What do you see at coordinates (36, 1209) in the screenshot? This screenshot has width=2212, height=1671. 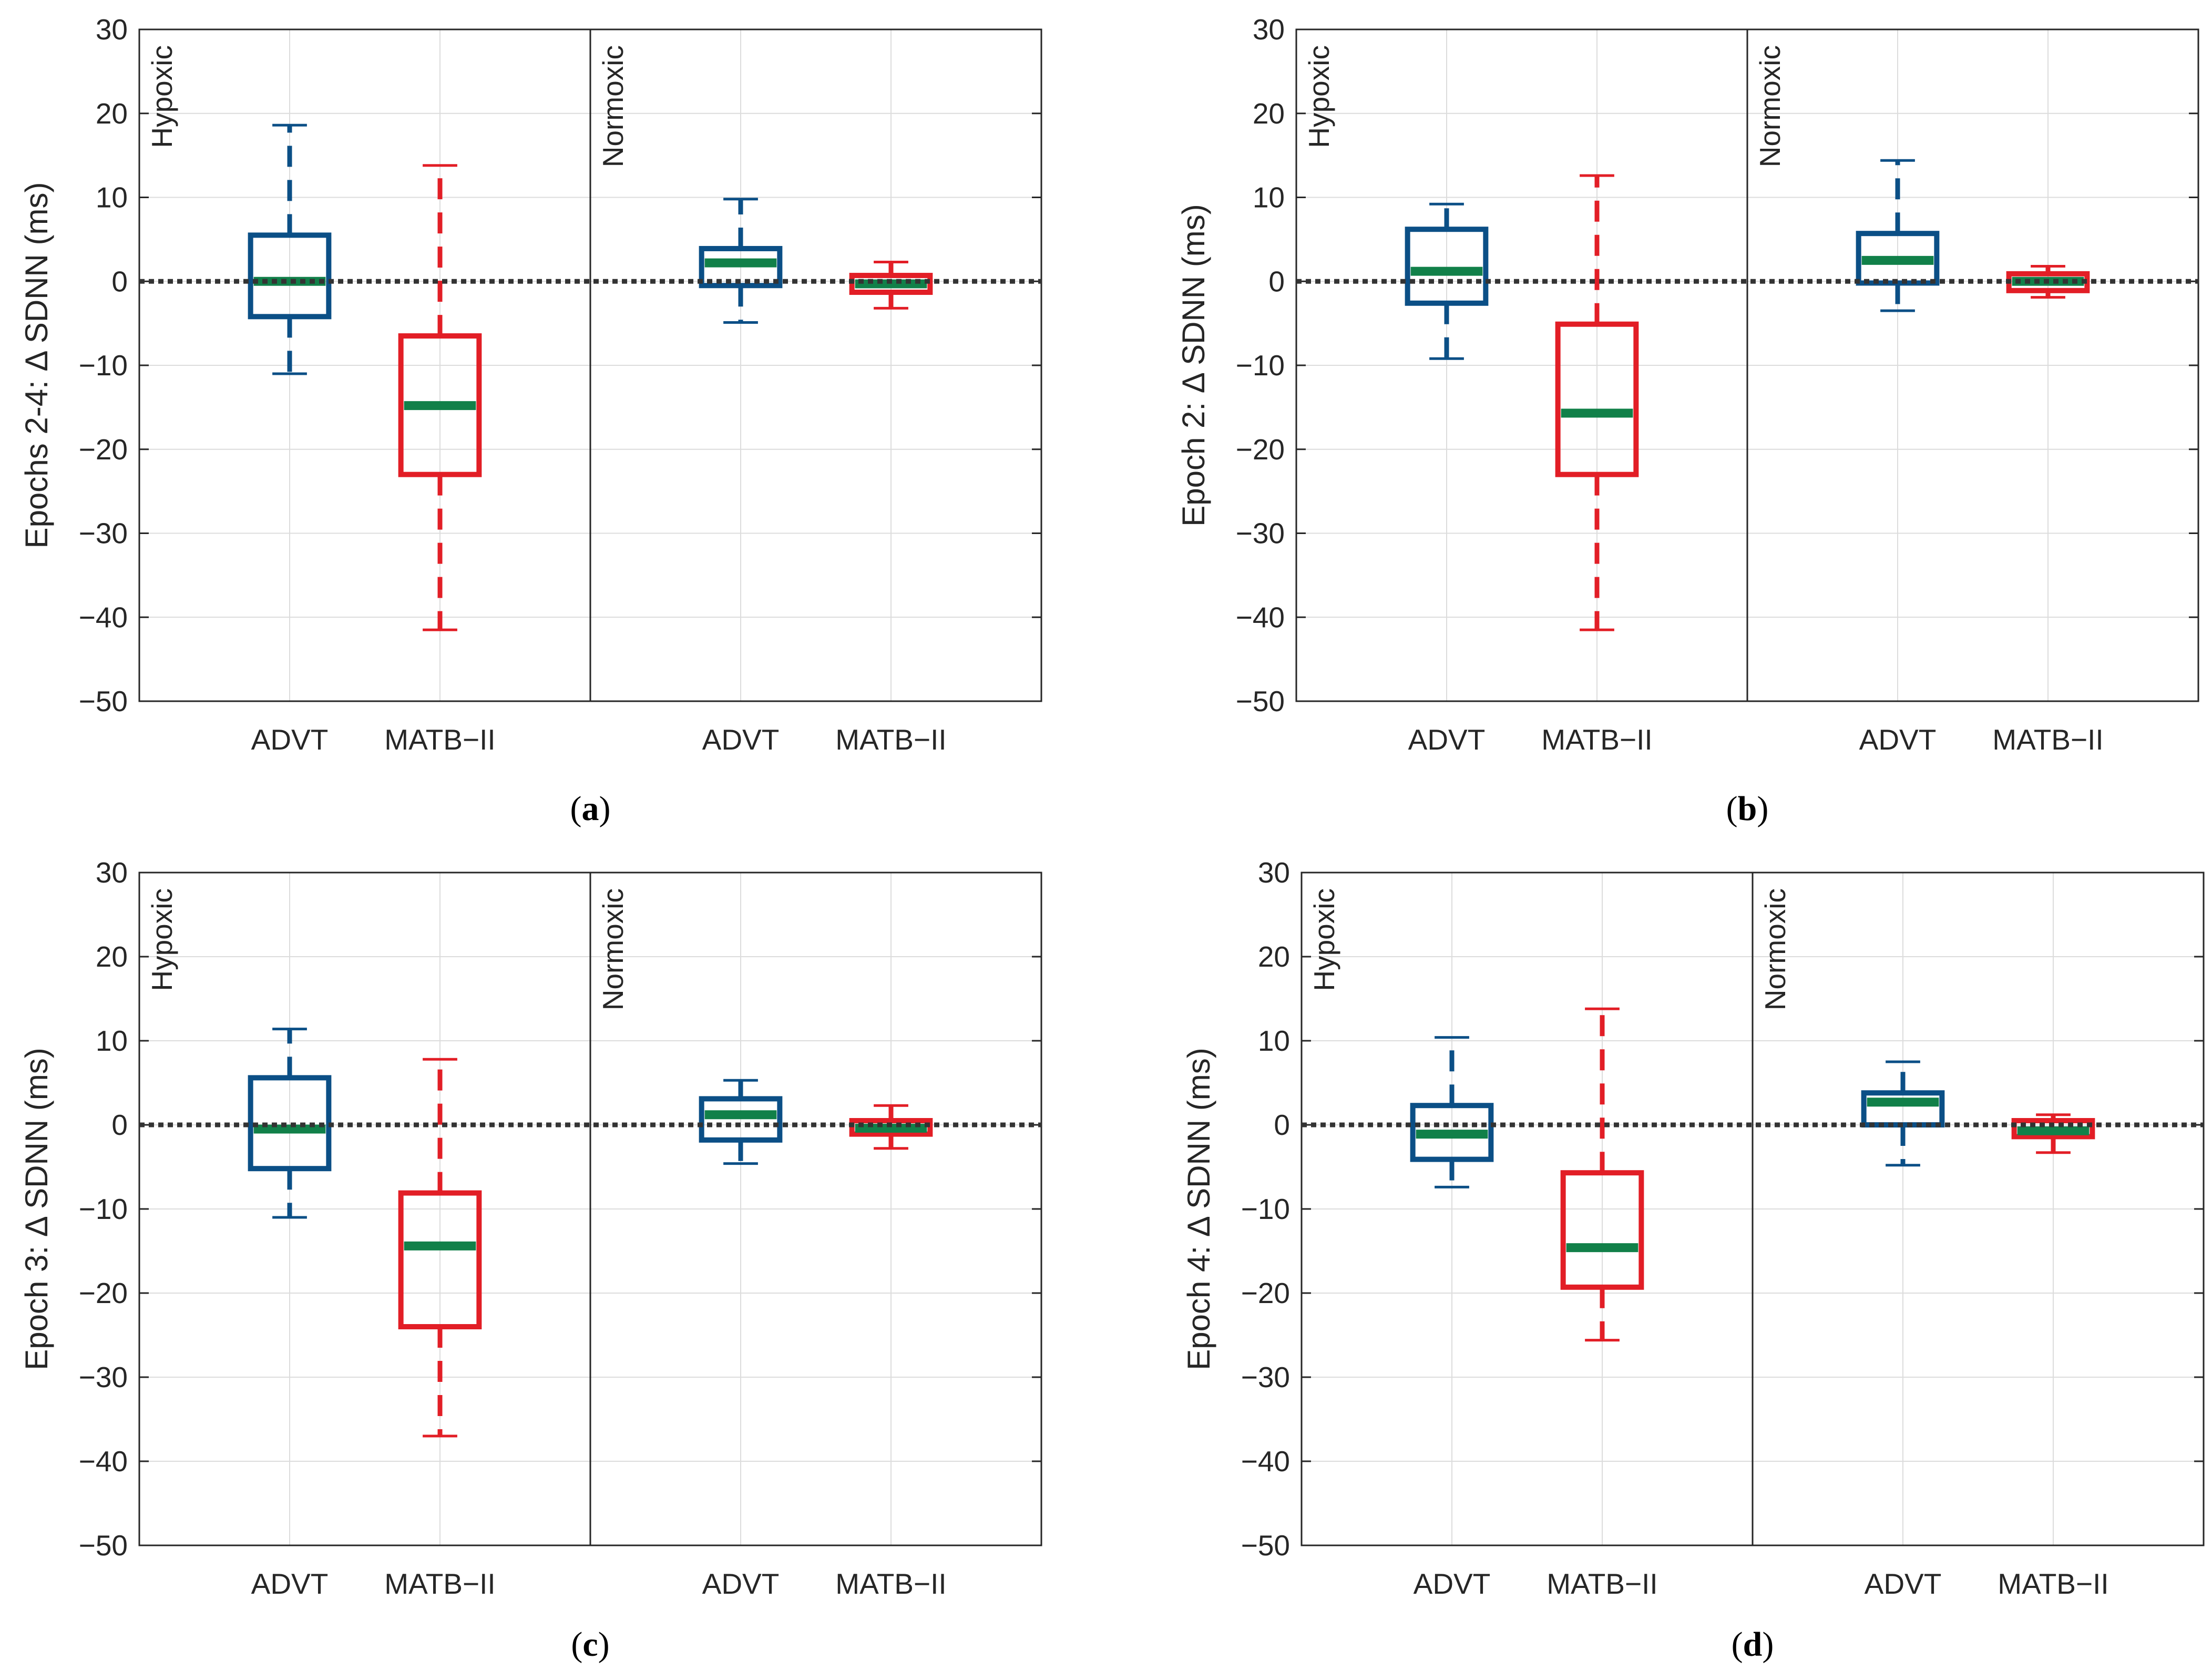 I see `y-axis-label: Epoch 3: Δ SDNN (ms)` at bounding box center [36, 1209].